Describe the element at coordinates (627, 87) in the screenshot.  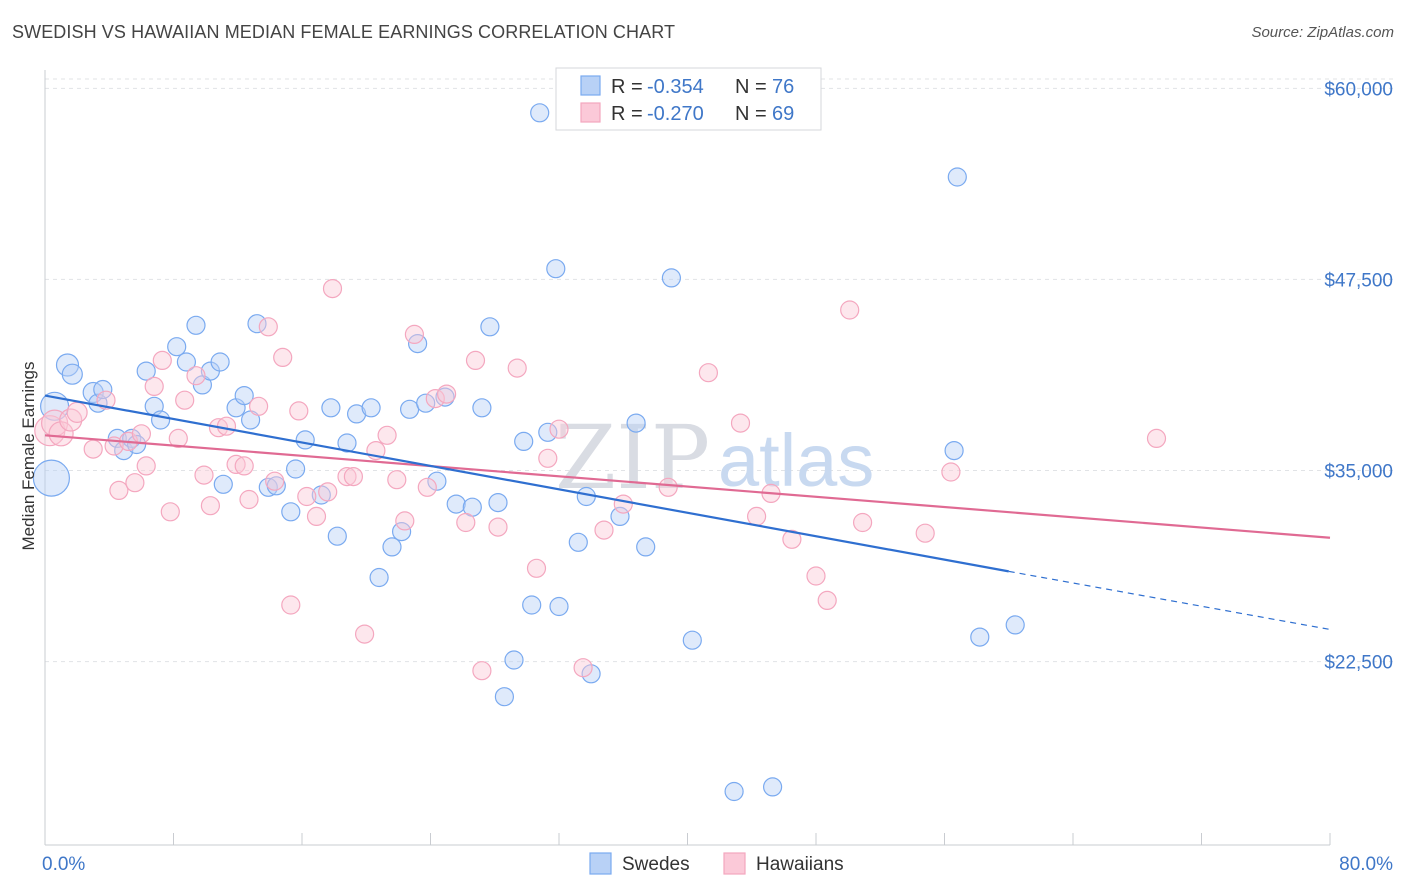
I see `legend-r-label-swedes: R =` at that location.